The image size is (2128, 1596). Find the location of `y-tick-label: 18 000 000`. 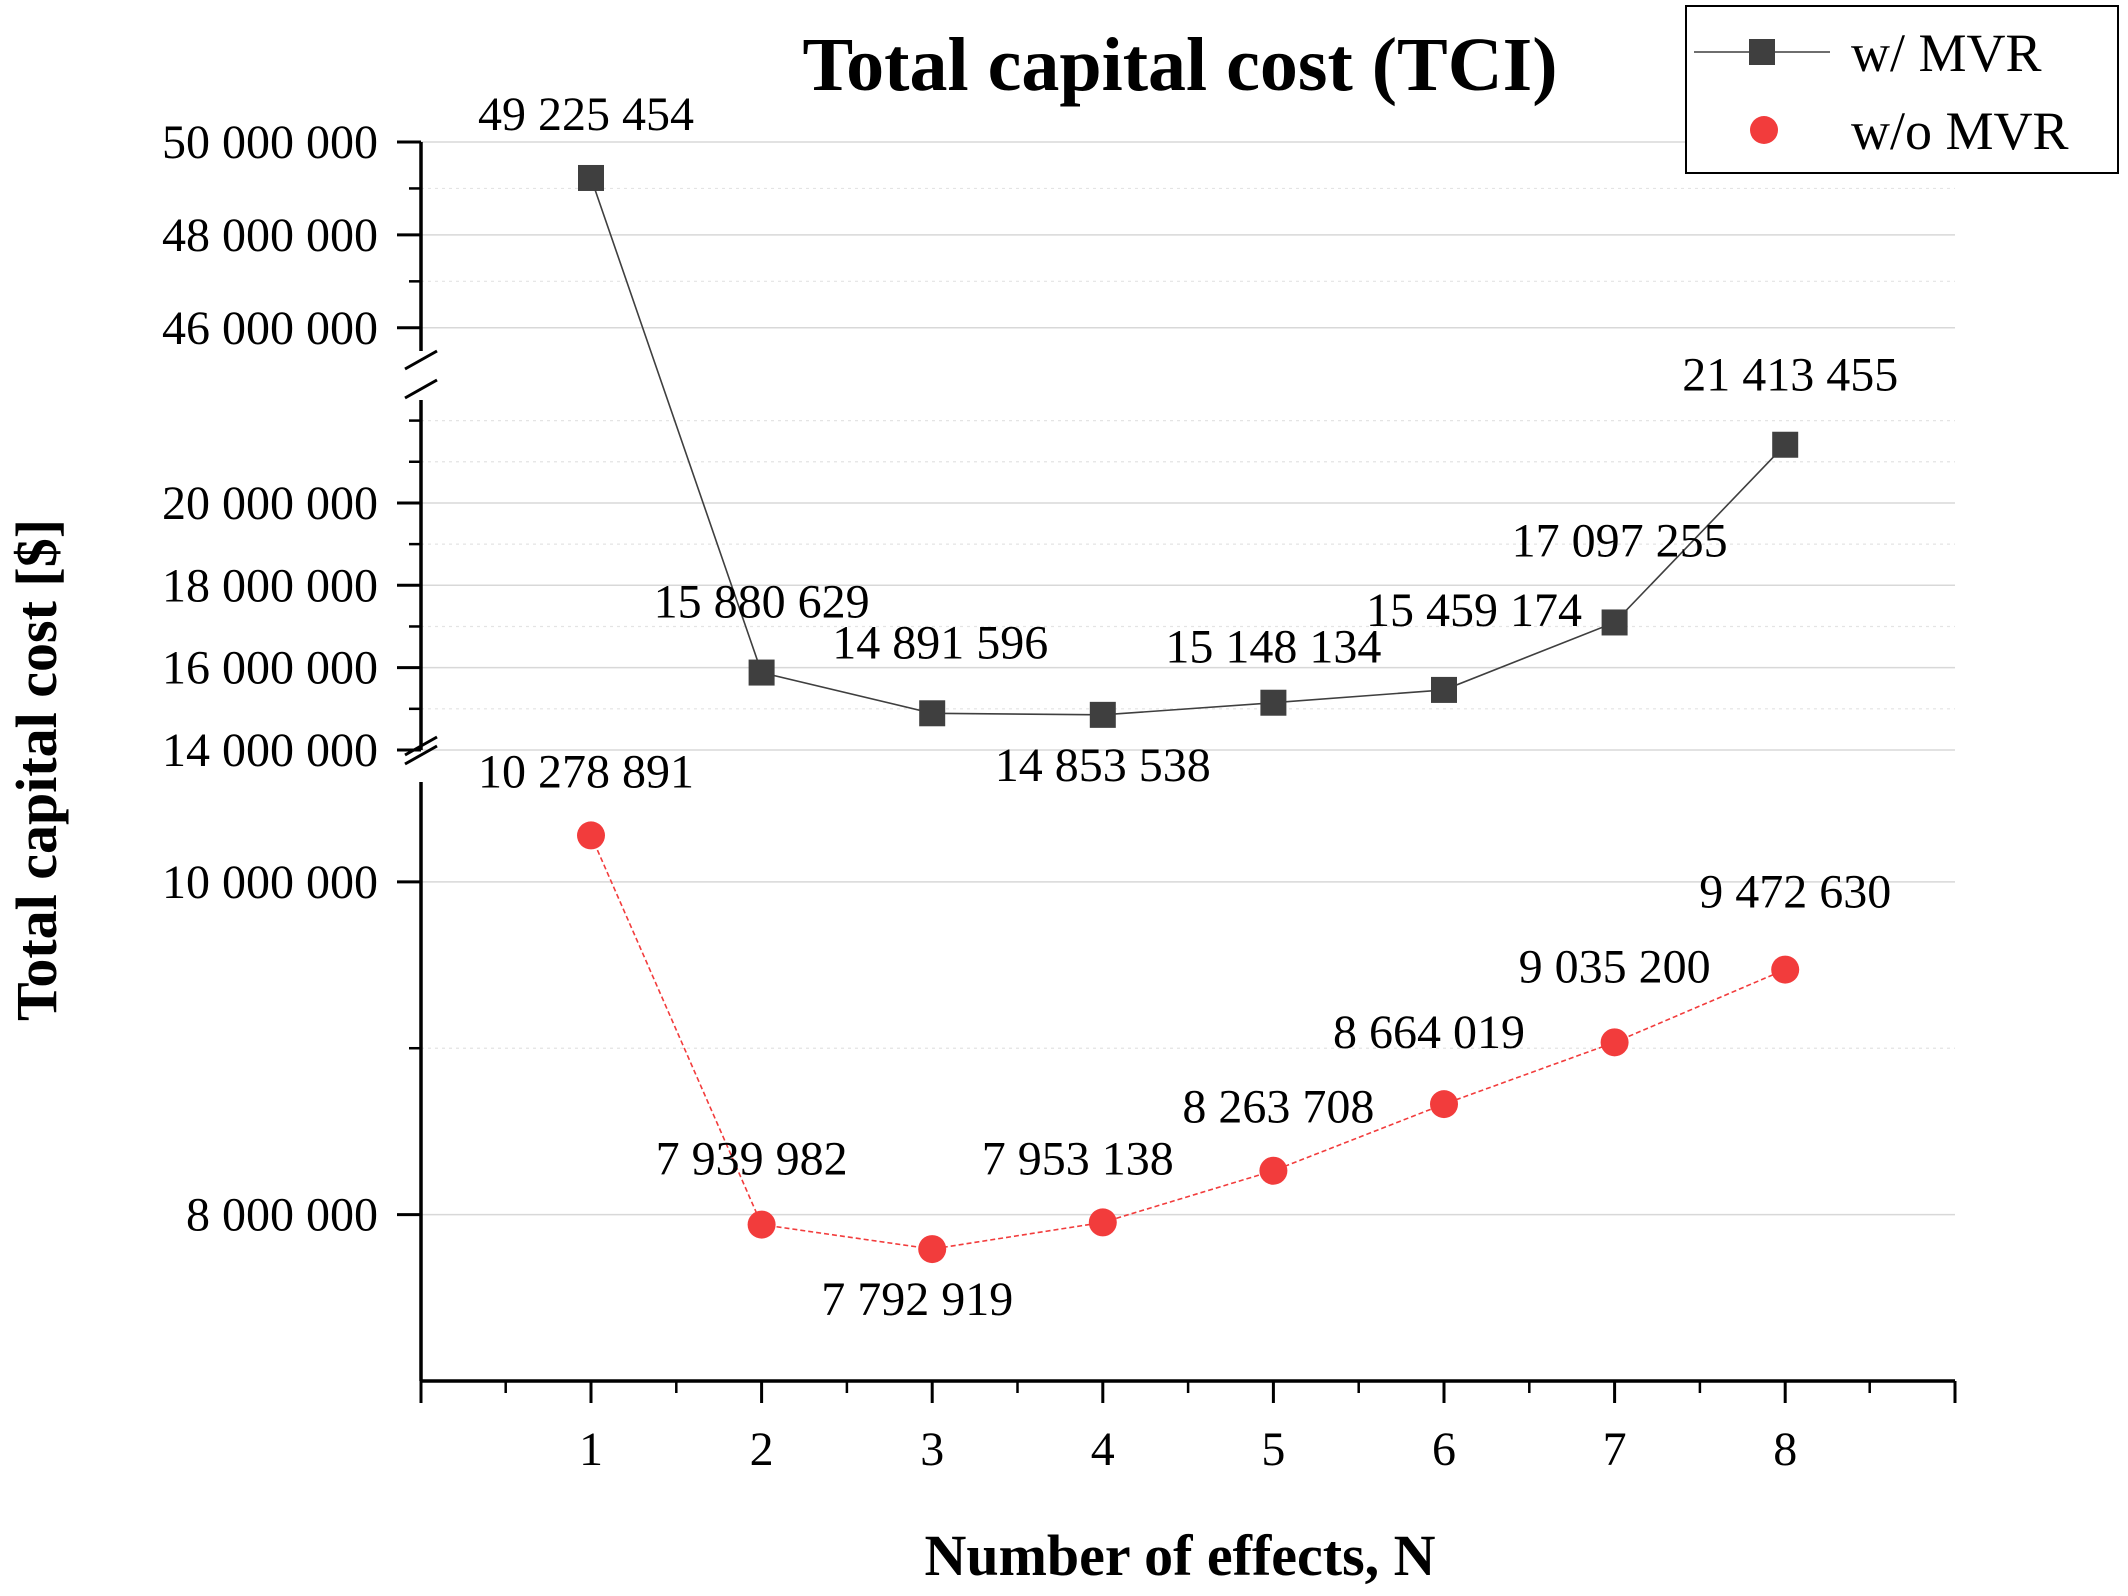

y-tick-label: 18 000 000 is located at coordinates (270, 585).